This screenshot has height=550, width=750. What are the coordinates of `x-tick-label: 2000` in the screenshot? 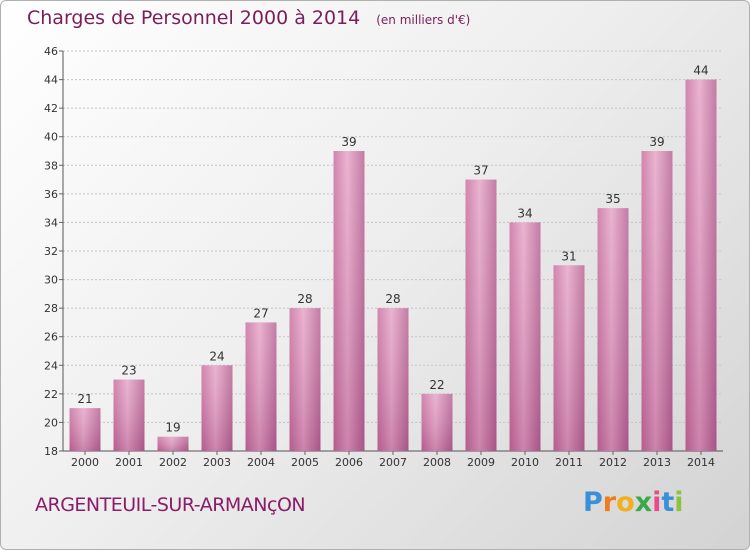 It's located at (85, 462).